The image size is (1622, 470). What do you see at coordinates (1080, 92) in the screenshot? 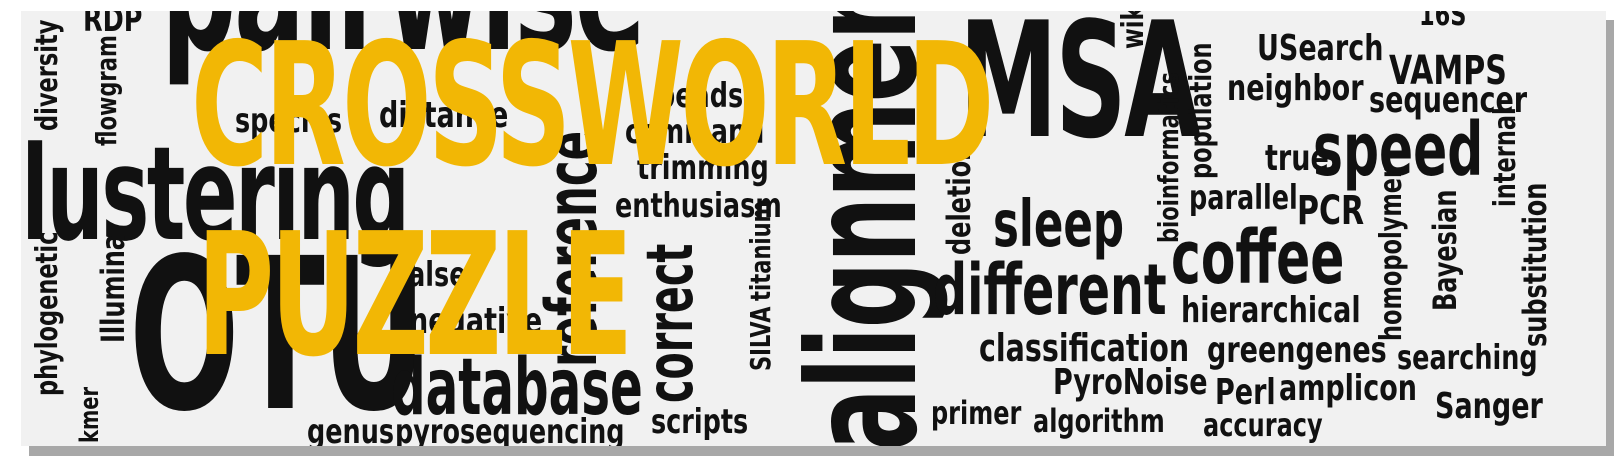
I see `word-msa: MSA` at bounding box center [1080, 92].